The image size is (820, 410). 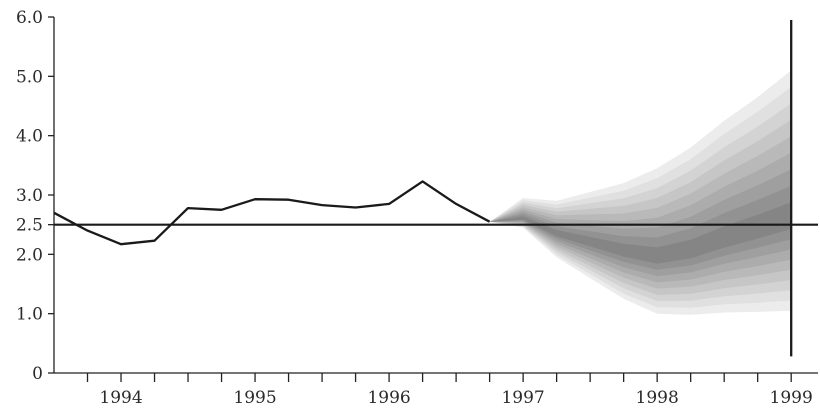 What do you see at coordinates (29, 226) in the screenshot?
I see `y-tick-label: 2.5` at bounding box center [29, 226].